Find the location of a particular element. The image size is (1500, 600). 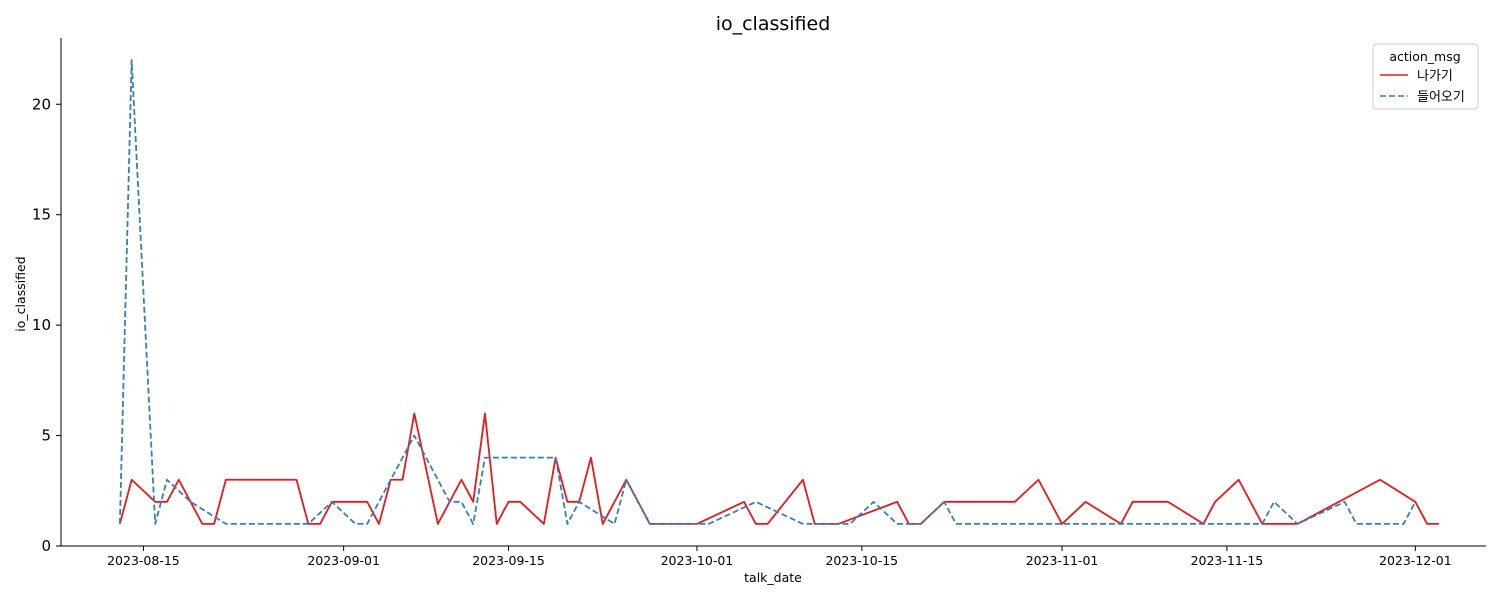

x-tick-label: 2023-09-15 is located at coordinates (508, 560).